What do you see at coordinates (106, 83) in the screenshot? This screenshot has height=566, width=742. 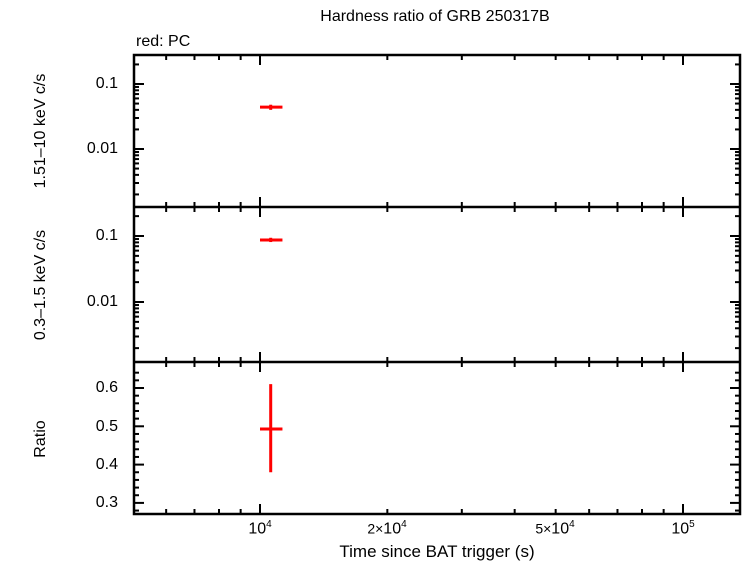 I see `ytick-hard-0.1: 0.1` at bounding box center [106, 83].